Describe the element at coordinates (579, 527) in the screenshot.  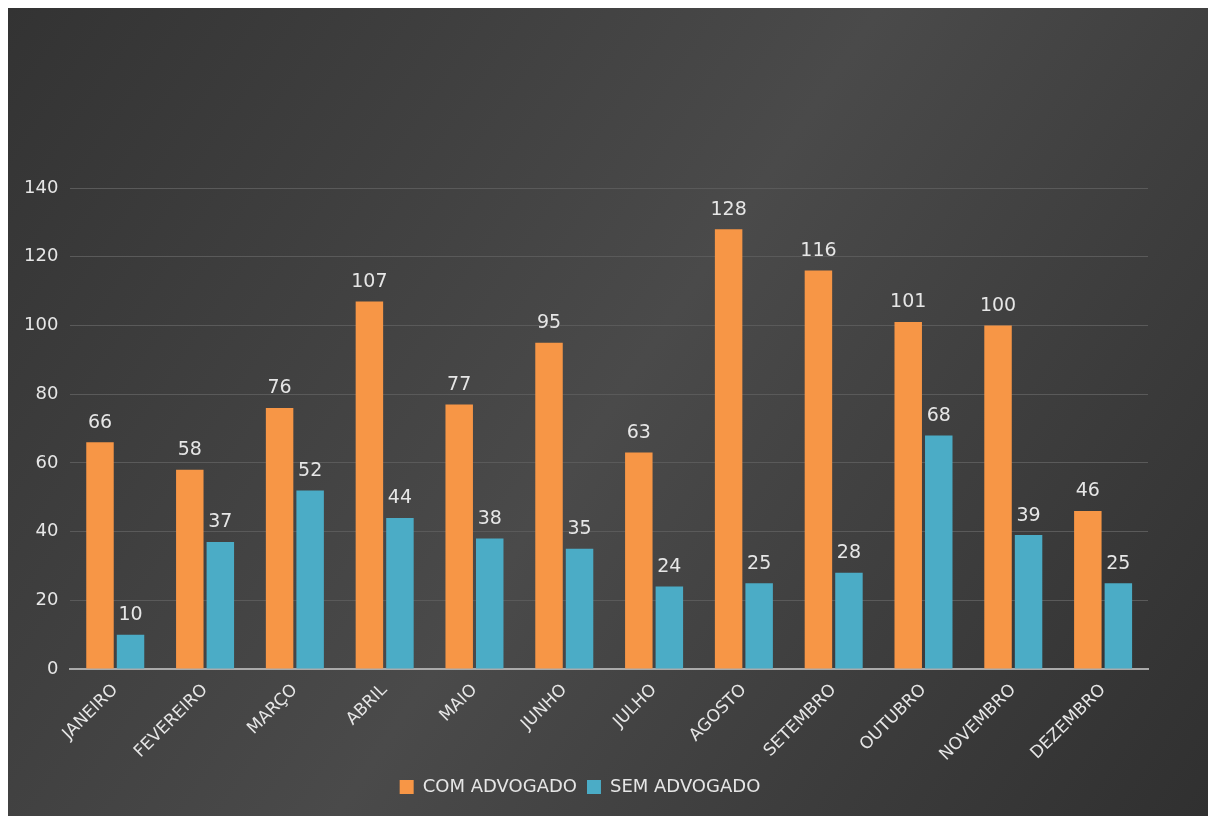
I see `data-label: 35` at that location.